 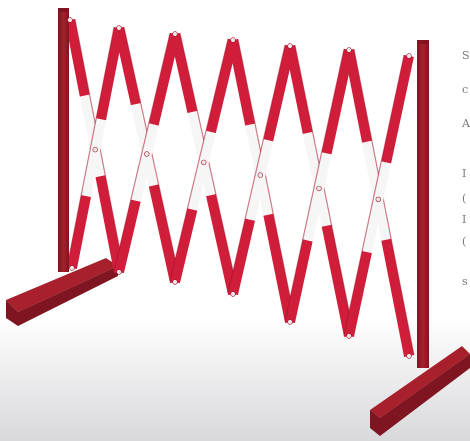 What do you see at coordinates (12, 313) in the screenshot?
I see `left-foot-end` at bounding box center [12, 313].